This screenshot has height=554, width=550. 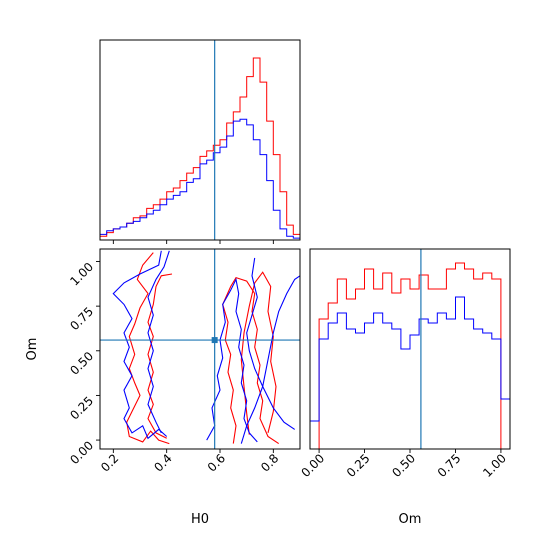 What do you see at coordinates (32, 349) in the screenshot?
I see `om-y-axis-label: Om` at bounding box center [32, 349].